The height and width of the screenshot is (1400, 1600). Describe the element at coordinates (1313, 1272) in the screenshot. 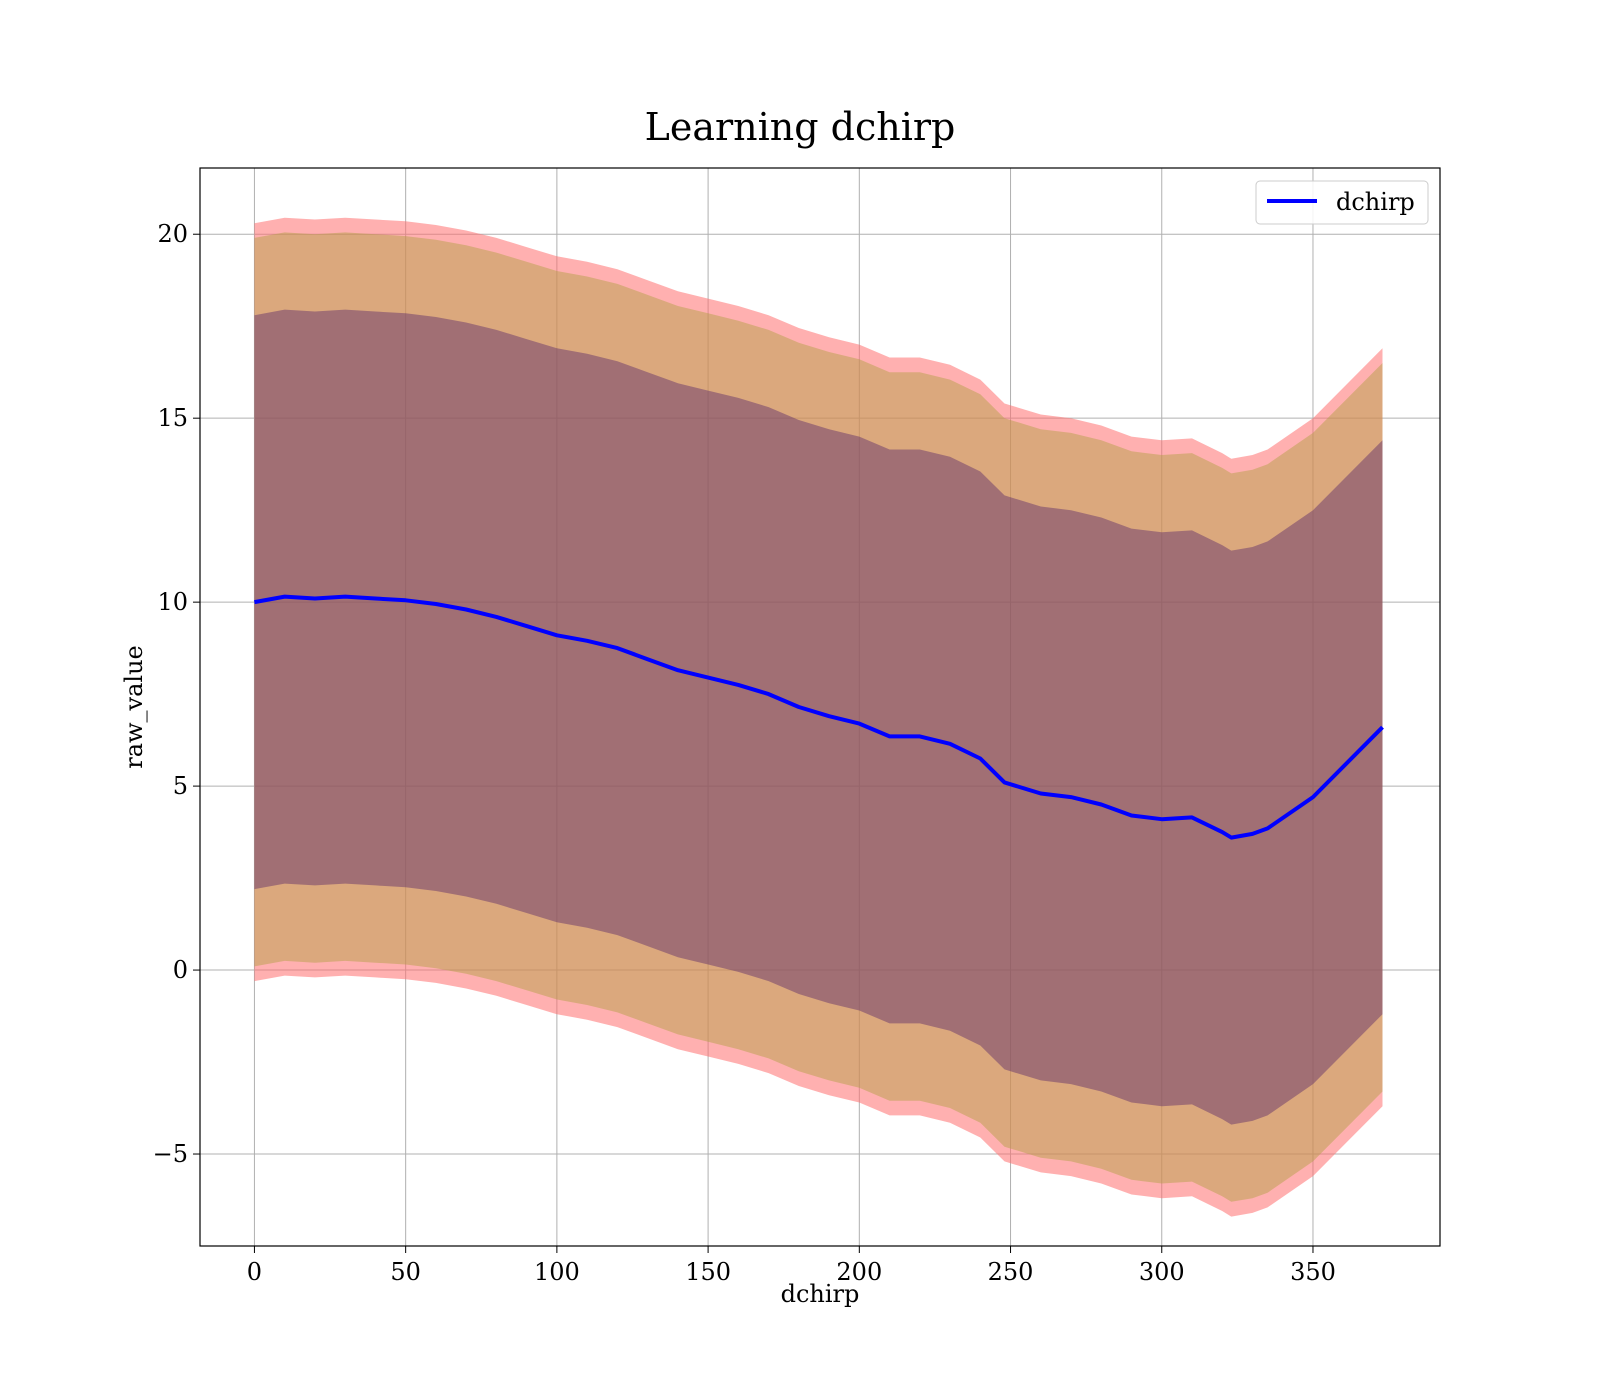

I see `x-tick-label: 350` at that location.